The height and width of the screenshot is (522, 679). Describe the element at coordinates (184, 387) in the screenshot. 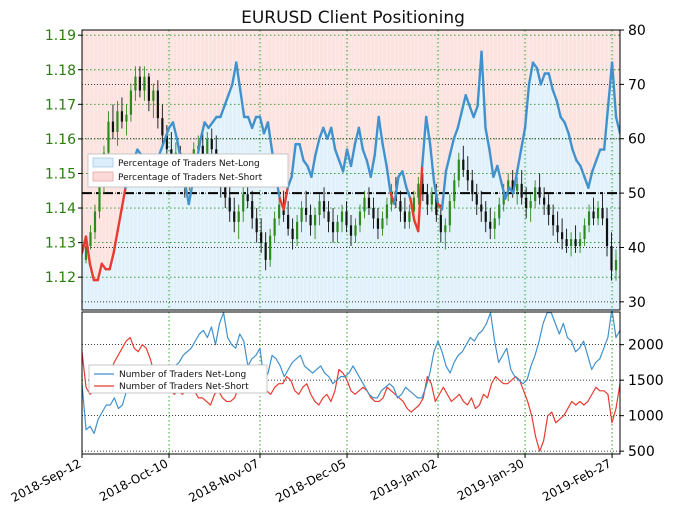

I see `legend-net-short-count-label: Number of Traders Net-Short` at that location.